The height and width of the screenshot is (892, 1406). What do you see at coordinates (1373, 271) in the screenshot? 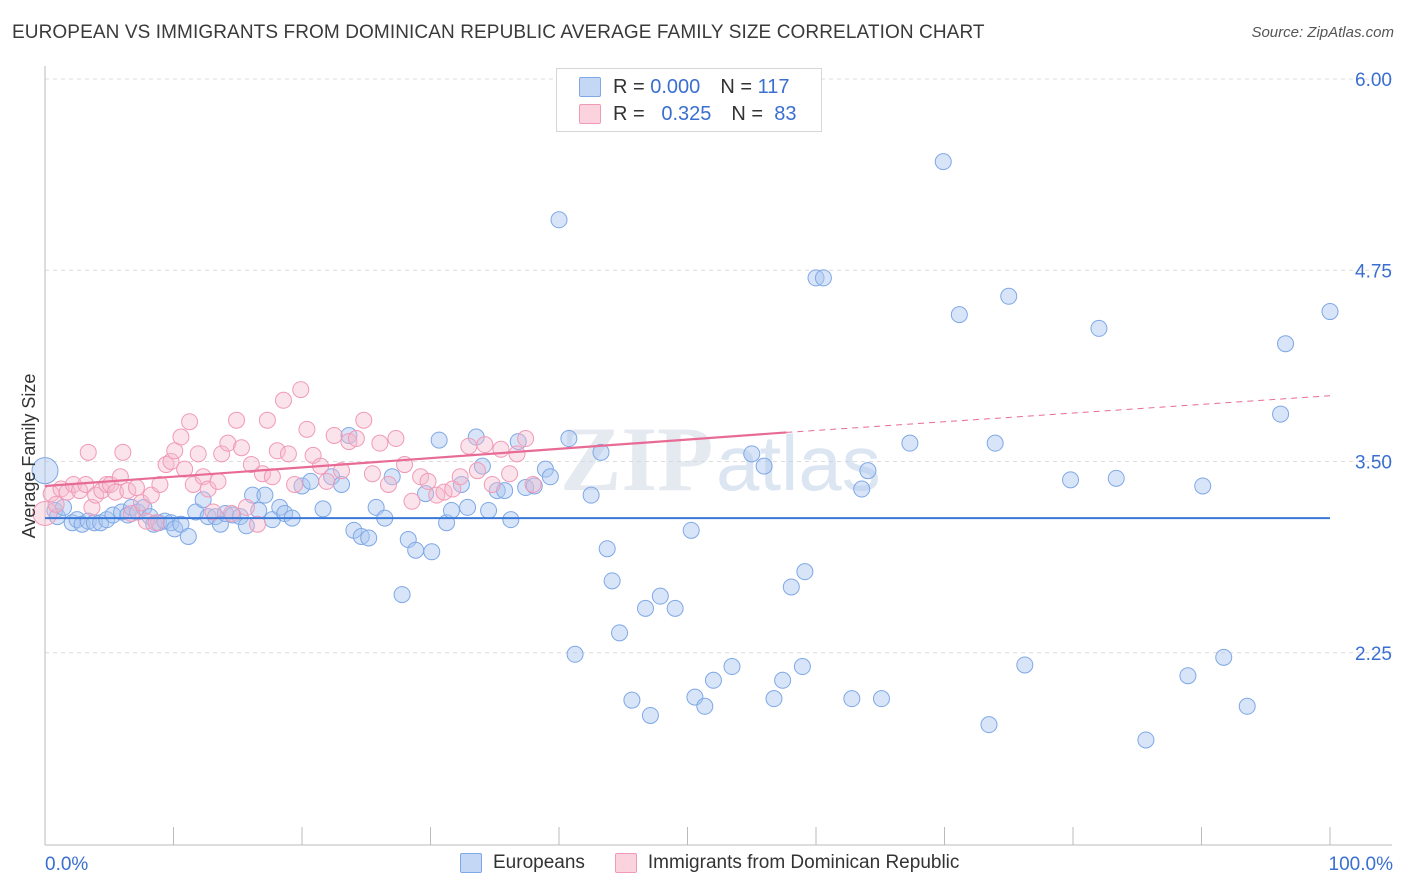
I see `y-tick-label: 4.75` at bounding box center [1373, 271].